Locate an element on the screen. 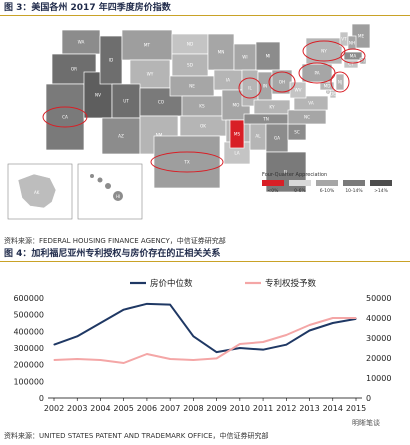  state-mi: MI is located at coordinates (268, 56).